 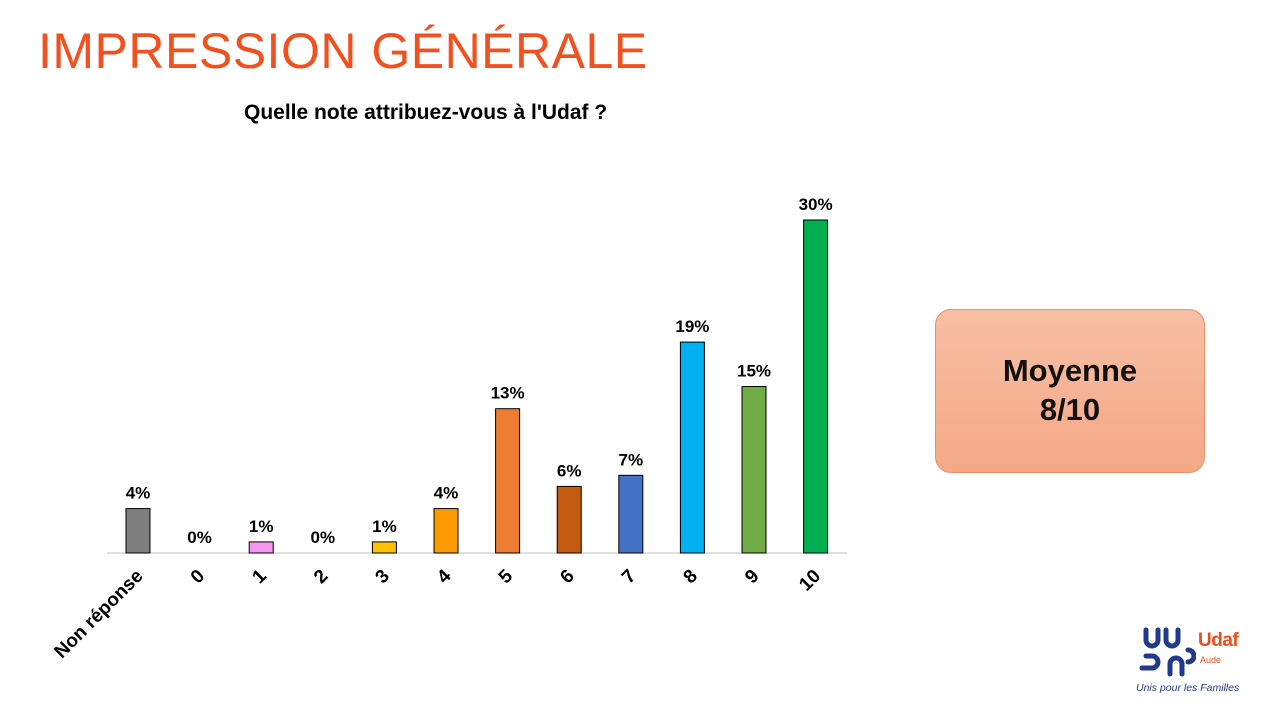 I want to click on udaf-logo-icon, so click(x=1167, y=652).